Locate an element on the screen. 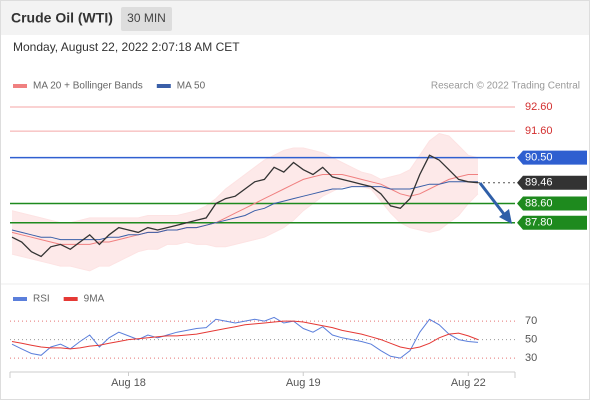 This screenshot has height=405, width=590. timeframe-badge is located at coordinates (146, 19).